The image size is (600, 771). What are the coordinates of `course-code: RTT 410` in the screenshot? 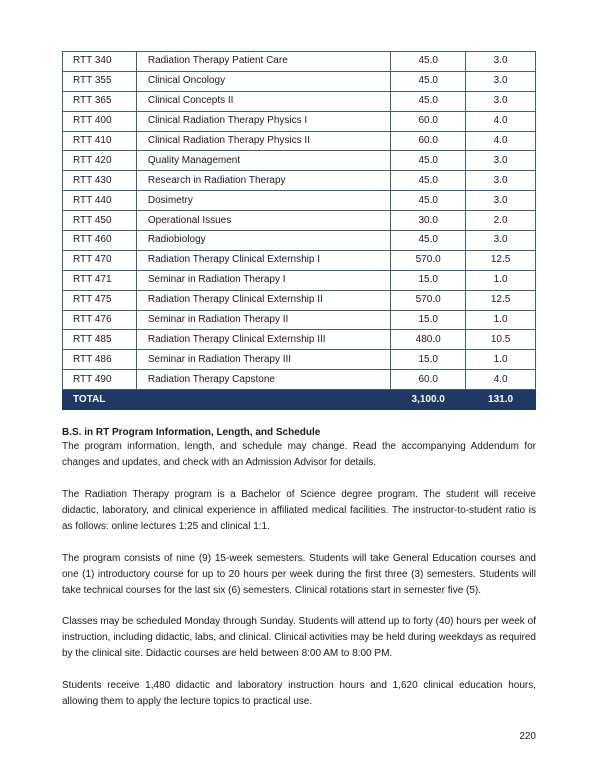 It's located at (99, 141).